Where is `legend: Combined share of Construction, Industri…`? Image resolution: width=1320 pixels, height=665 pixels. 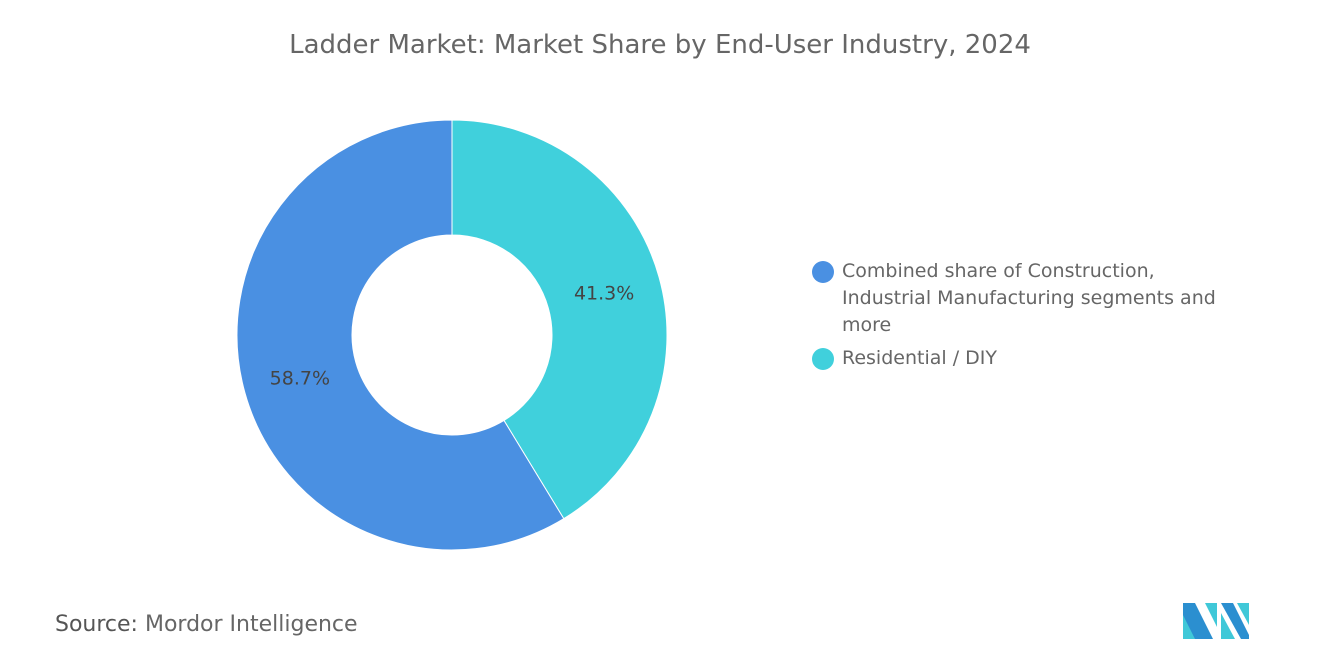 legend: Combined share of Construction, Industri… is located at coordinates (1022, 318).